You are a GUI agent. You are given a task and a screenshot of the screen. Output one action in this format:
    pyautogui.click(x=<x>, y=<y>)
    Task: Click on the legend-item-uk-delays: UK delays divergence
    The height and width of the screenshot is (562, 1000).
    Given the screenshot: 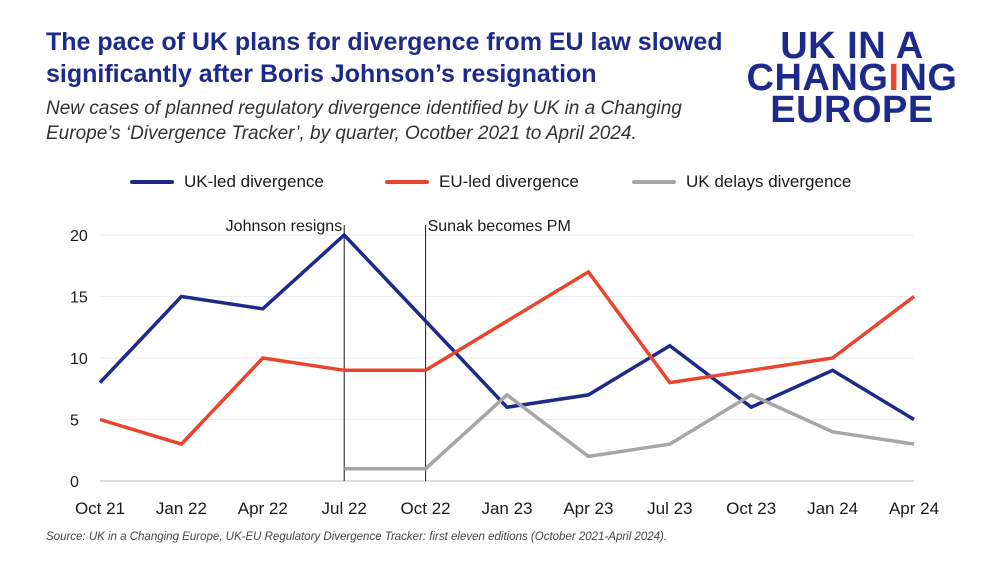 What is the action you would take?
    pyautogui.click(x=741, y=182)
    